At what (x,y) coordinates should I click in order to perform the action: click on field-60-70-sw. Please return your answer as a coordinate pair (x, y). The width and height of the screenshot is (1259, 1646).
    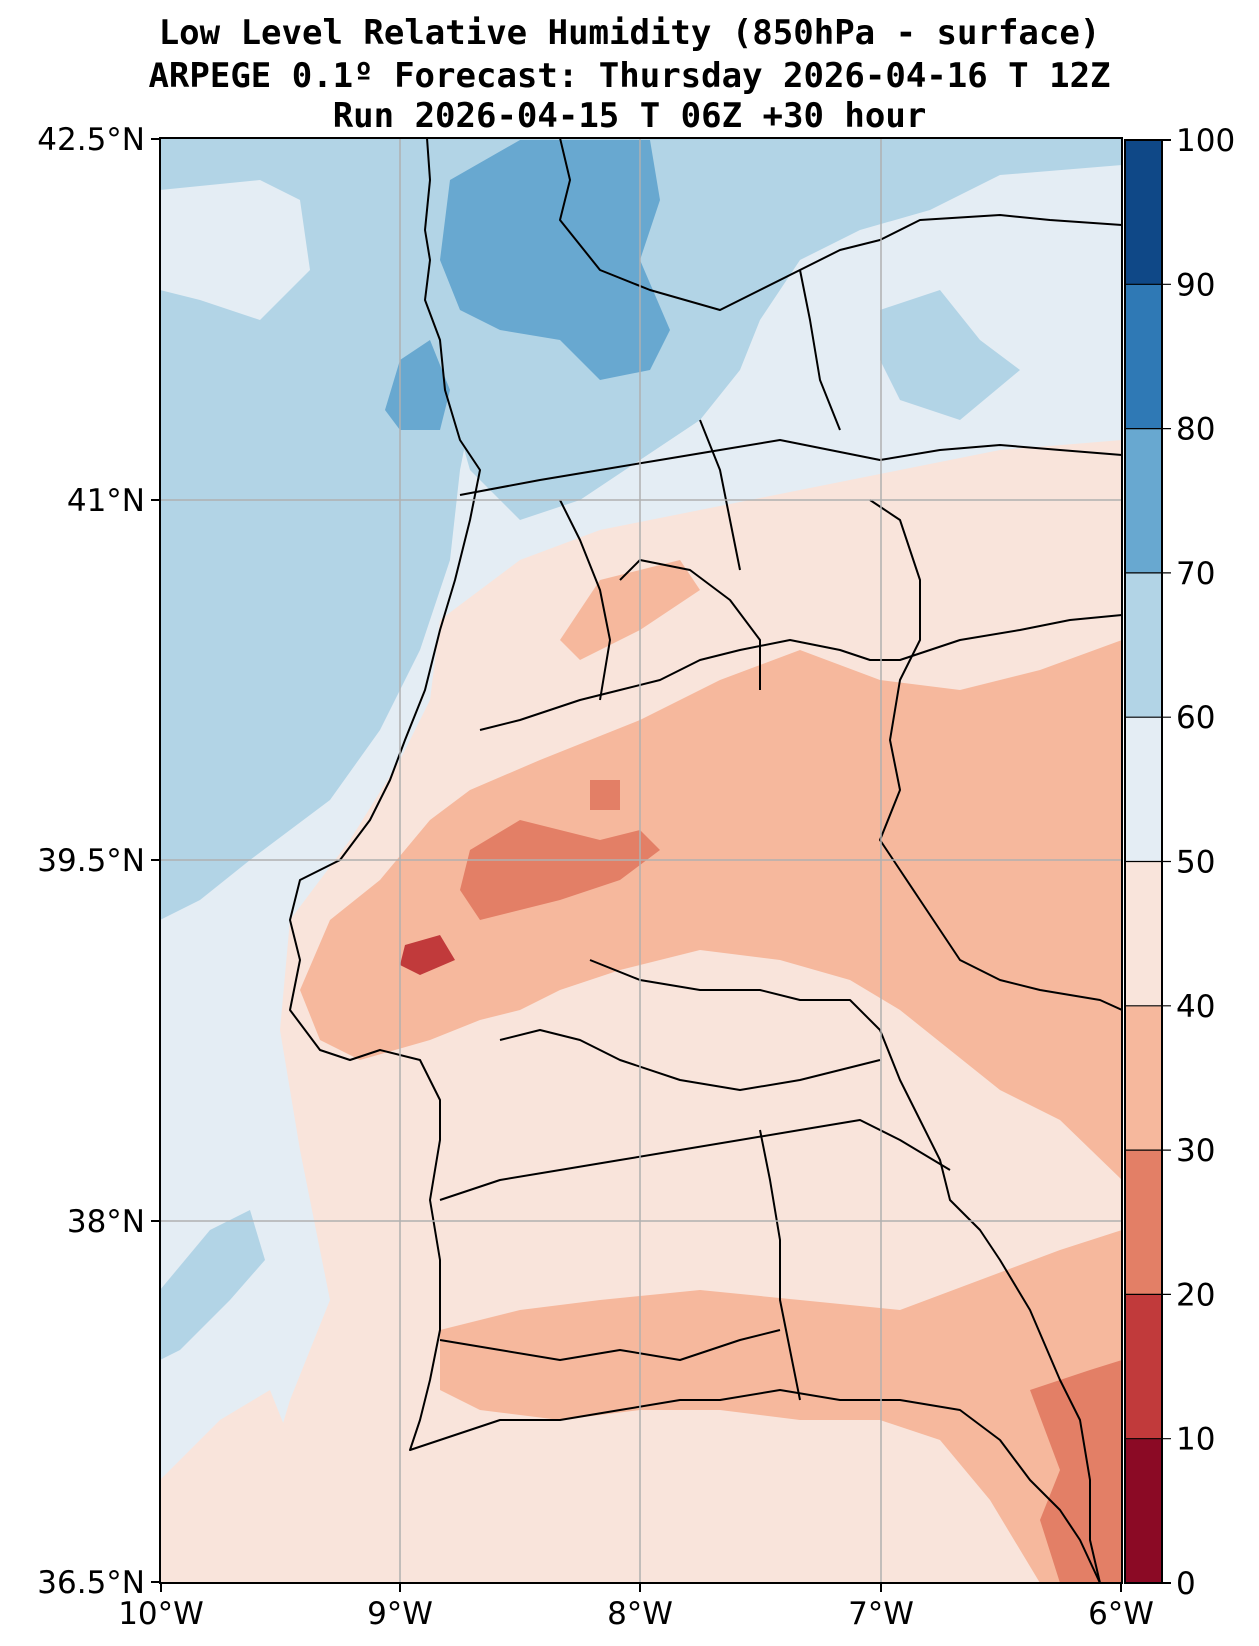
    Looking at the image, I should click on (212, 1285).